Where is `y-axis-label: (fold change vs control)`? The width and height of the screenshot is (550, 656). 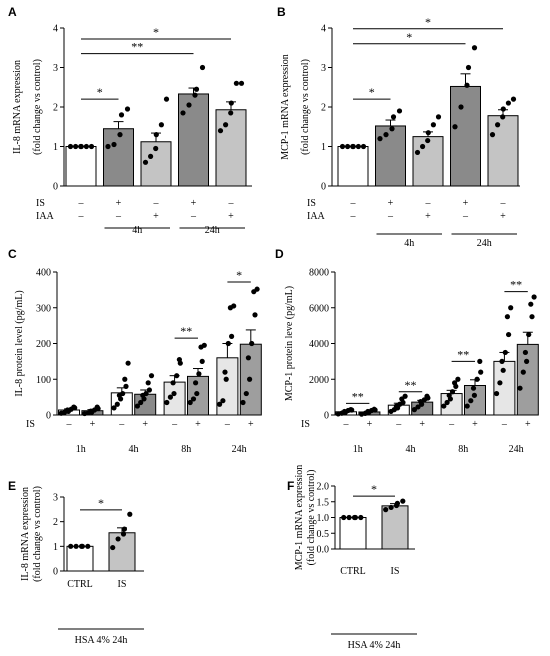 y-axis-label: (fold change vs control) is located at coordinates (305, 107).